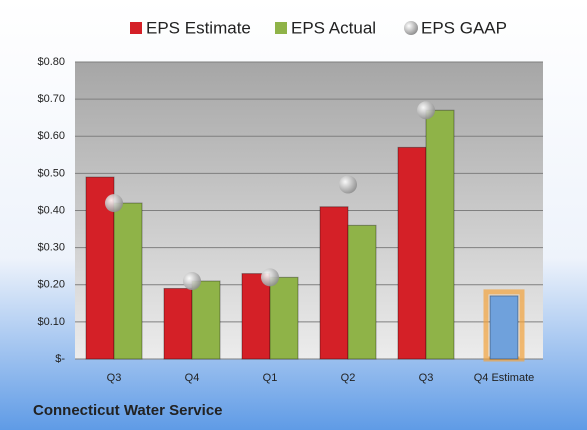 This screenshot has width=587, height=430. Describe the element at coordinates (51, 173) in the screenshot. I see `y-tick-label: $0.50` at that location.